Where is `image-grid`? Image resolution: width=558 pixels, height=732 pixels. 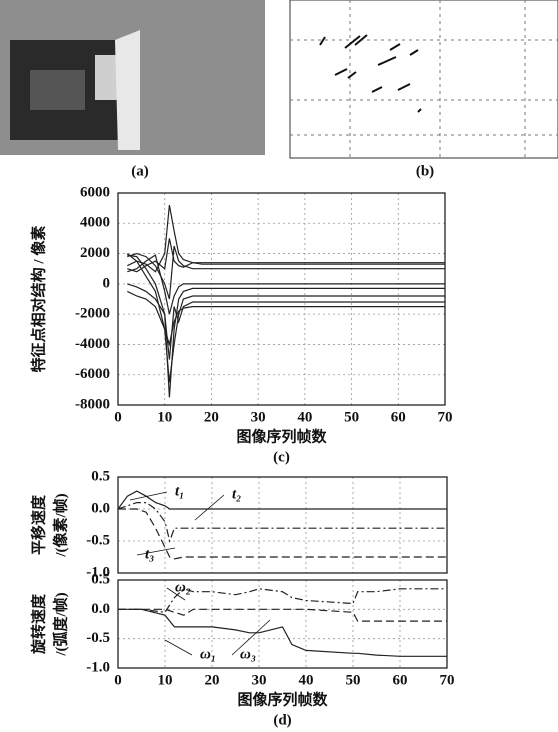
image-grid is located at coordinates (424, 79).